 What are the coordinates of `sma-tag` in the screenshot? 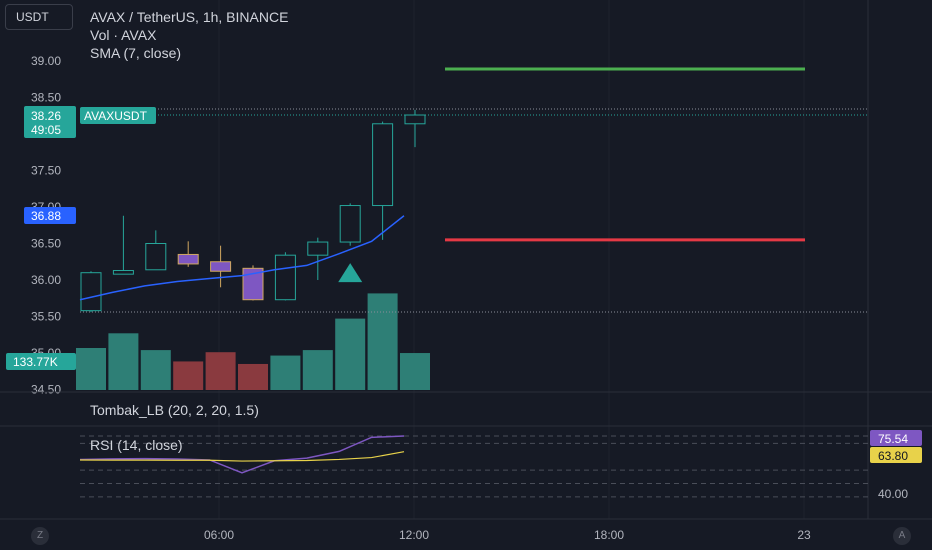 It's located at (50, 215).